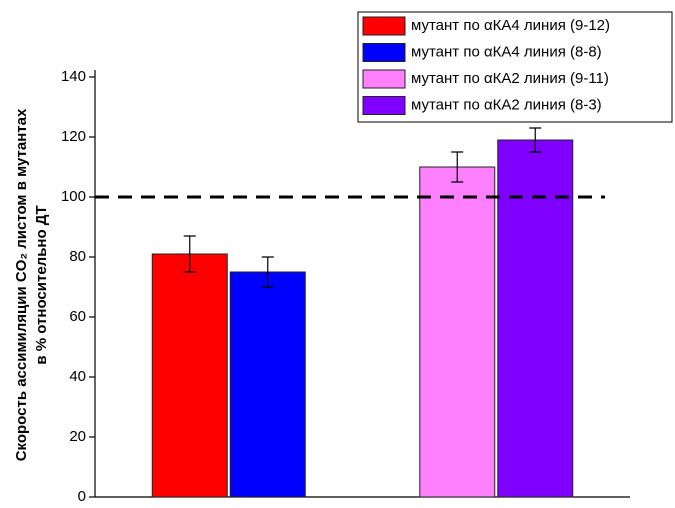 The width and height of the screenshot is (675, 508). What do you see at coordinates (77, 376) in the screenshot?
I see `y-tick-label: 40` at bounding box center [77, 376].